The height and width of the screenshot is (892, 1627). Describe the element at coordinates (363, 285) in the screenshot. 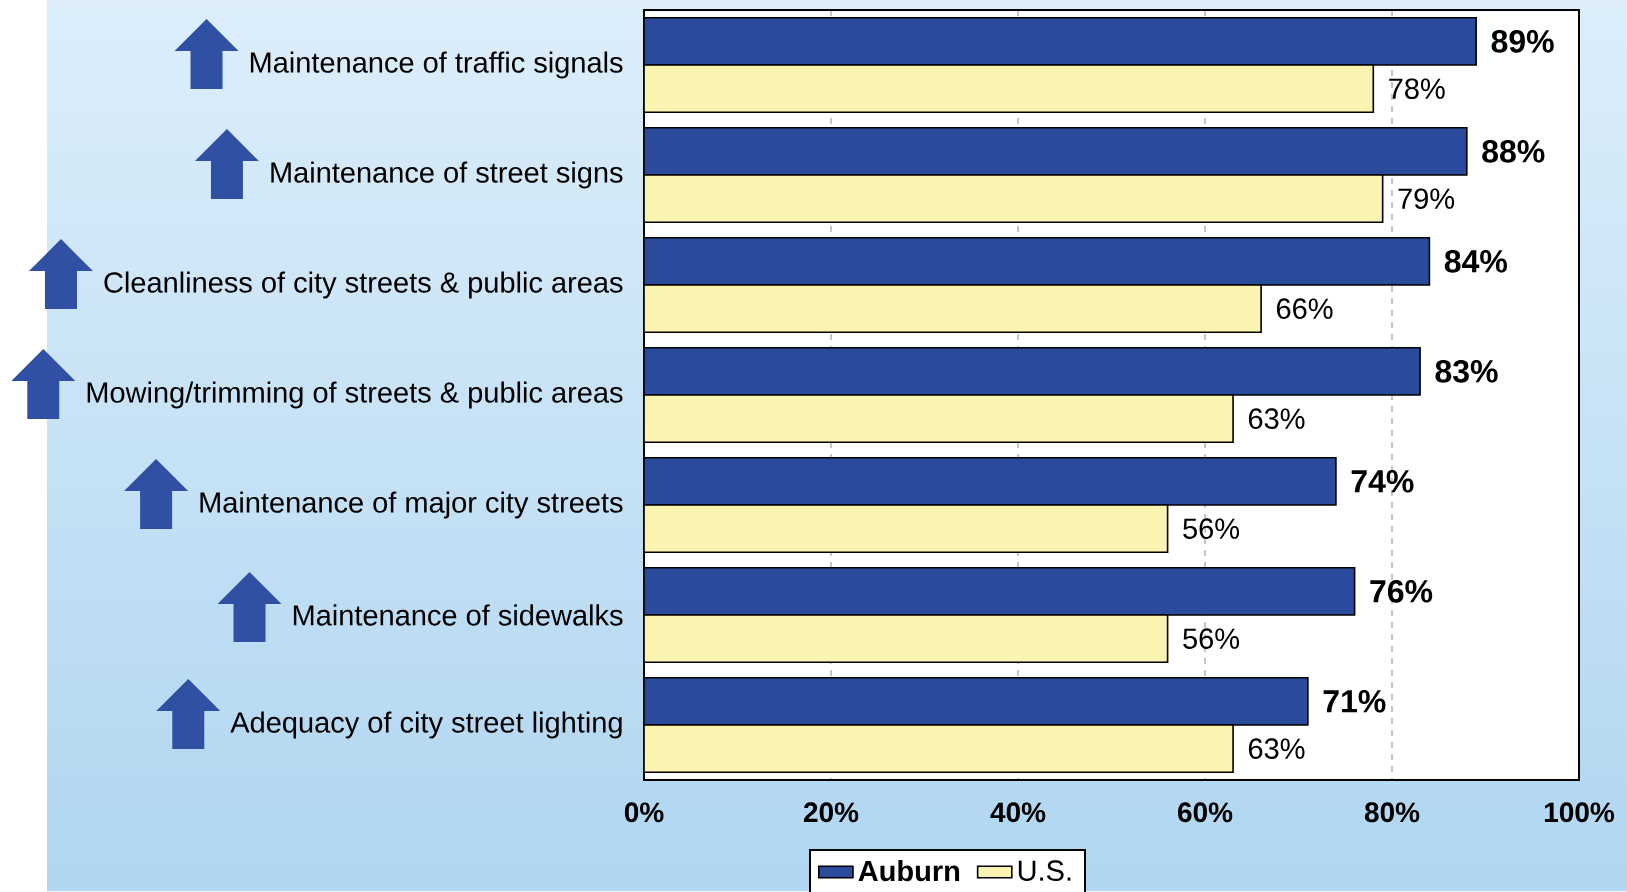

I see `y-tick-label: Cleanliness of city streets & public areas` at that location.